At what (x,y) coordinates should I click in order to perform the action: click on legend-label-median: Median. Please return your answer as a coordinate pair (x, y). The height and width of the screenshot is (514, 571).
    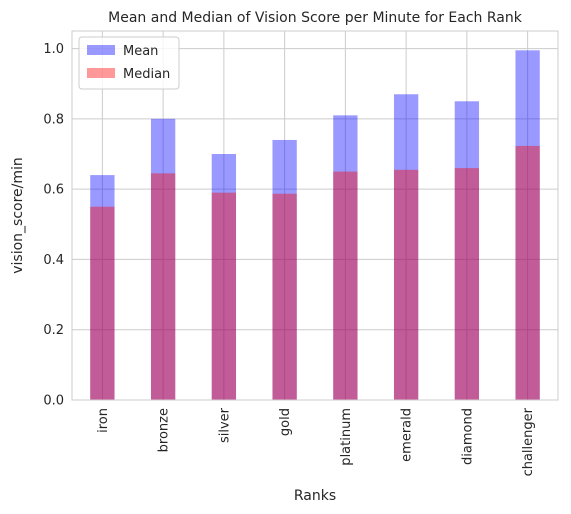
    Looking at the image, I should click on (146, 74).